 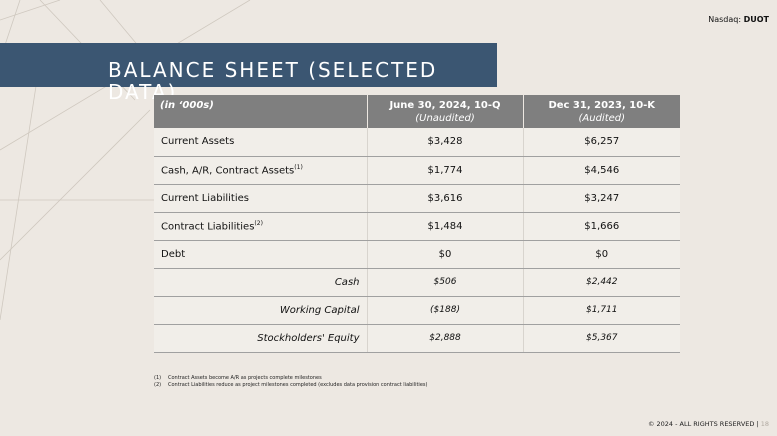 What do you see at coordinates (601, 310) in the screenshot?
I see `value-dec-2023: $1,711` at bounding box center [601, 310].